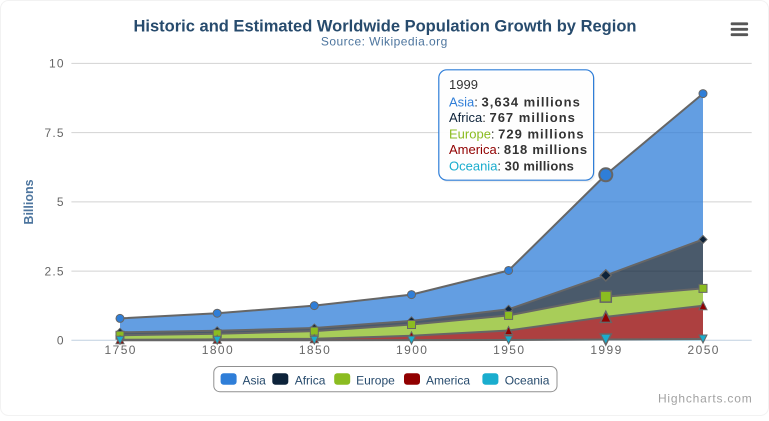 The height and width of the screenshot is (421, 769). Describe the element at coordinates (527, 381) in the screenshot. I see `svg-text: Oceania` at that location.